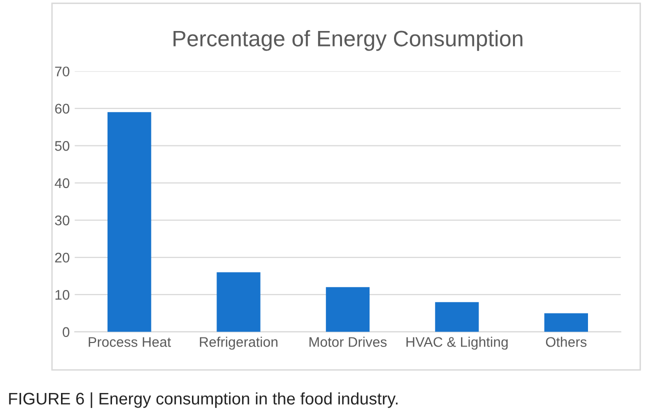 This screenshot has height=419, width=650. Describe the element at coordinates (62, 257) in the screenshot. I see `y-tick-label: 20` at that location.